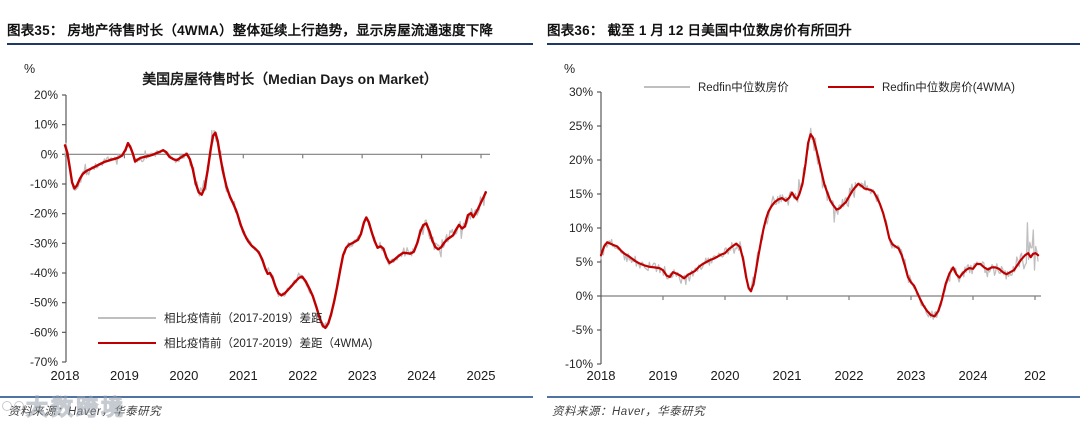  Describe the element at coordinates (581, 92) in the screenshot. I see `svg-text: 30%` at that location.